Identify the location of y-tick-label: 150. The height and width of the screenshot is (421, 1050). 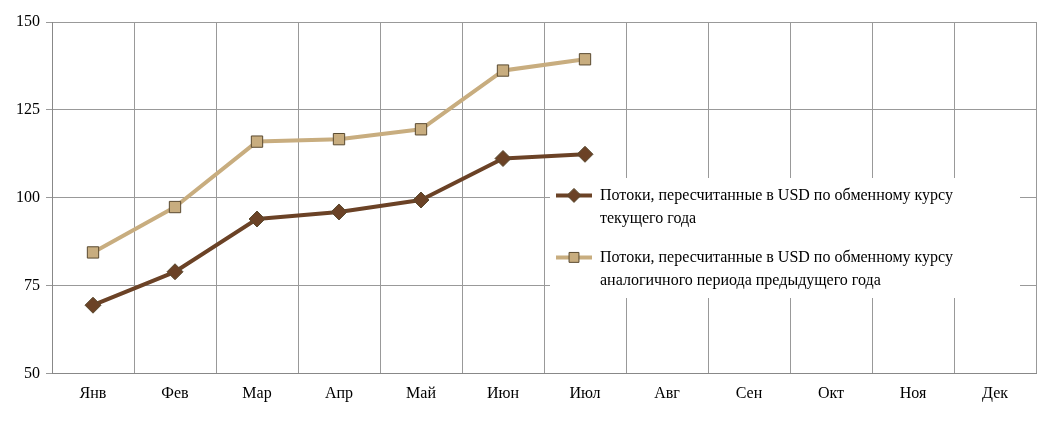
(28, 21).